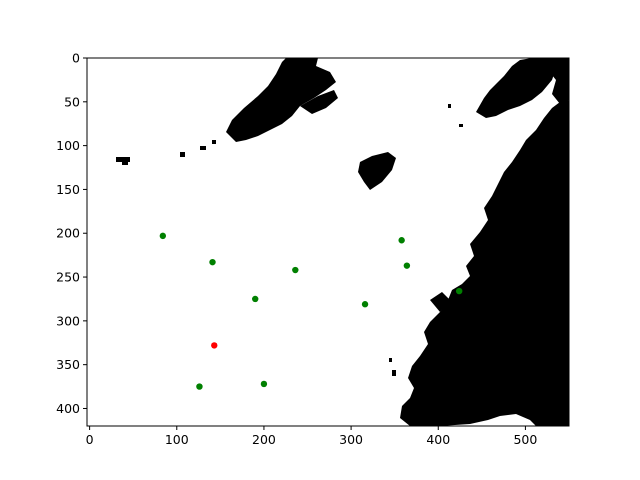  Describe the element at coordinates (311, 436) in the screenshot. I see `x-axis: 0 100 200 300 400 500` at that location.